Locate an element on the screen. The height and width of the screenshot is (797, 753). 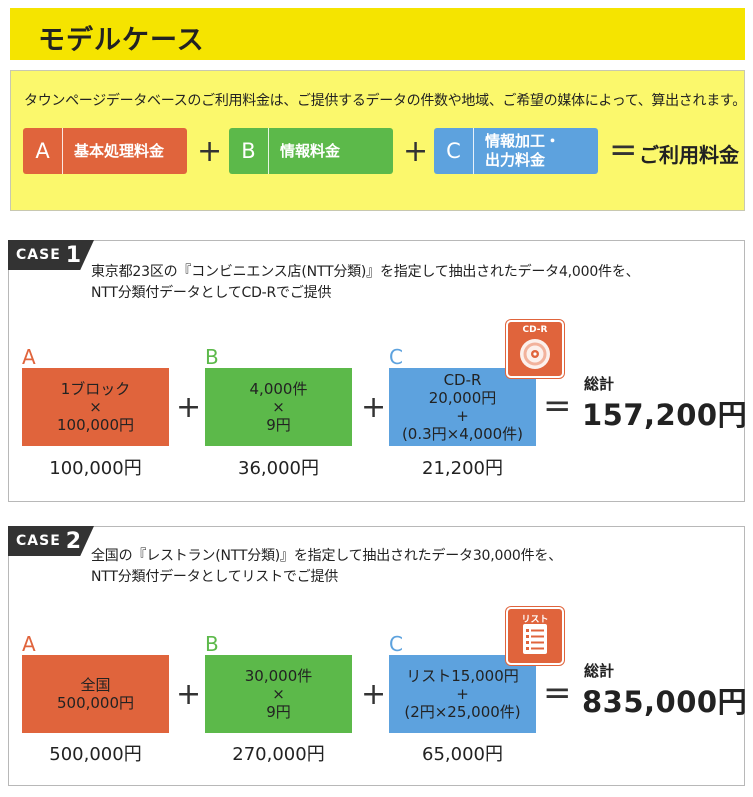
processing-fee-pill: C 情報加工・ 出力料金 is located at coordinates (516, 151).